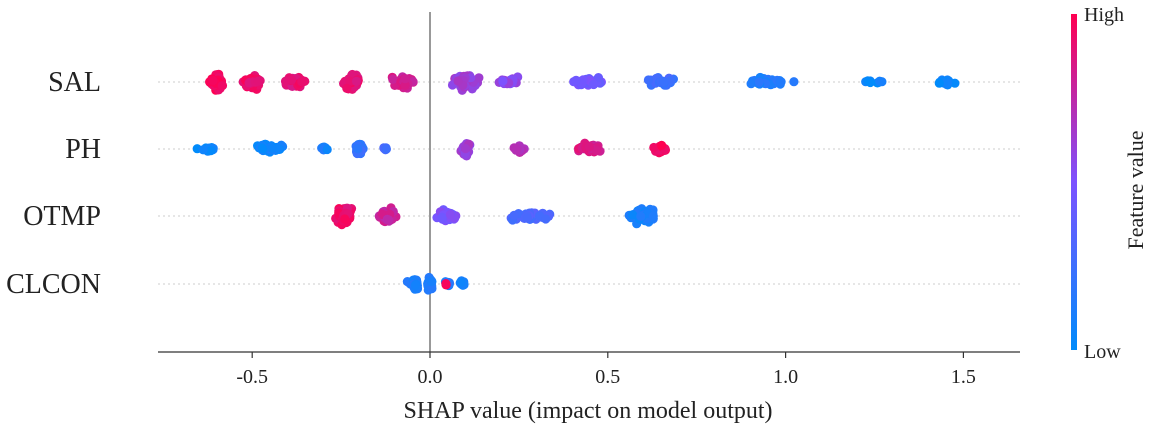 The width and height of the screenshot is (1155, 429). What do you see at coordinates (785, 377) in the screenshot?
I see `x-tick-label: 1.0` at bounding box center [785, 377].